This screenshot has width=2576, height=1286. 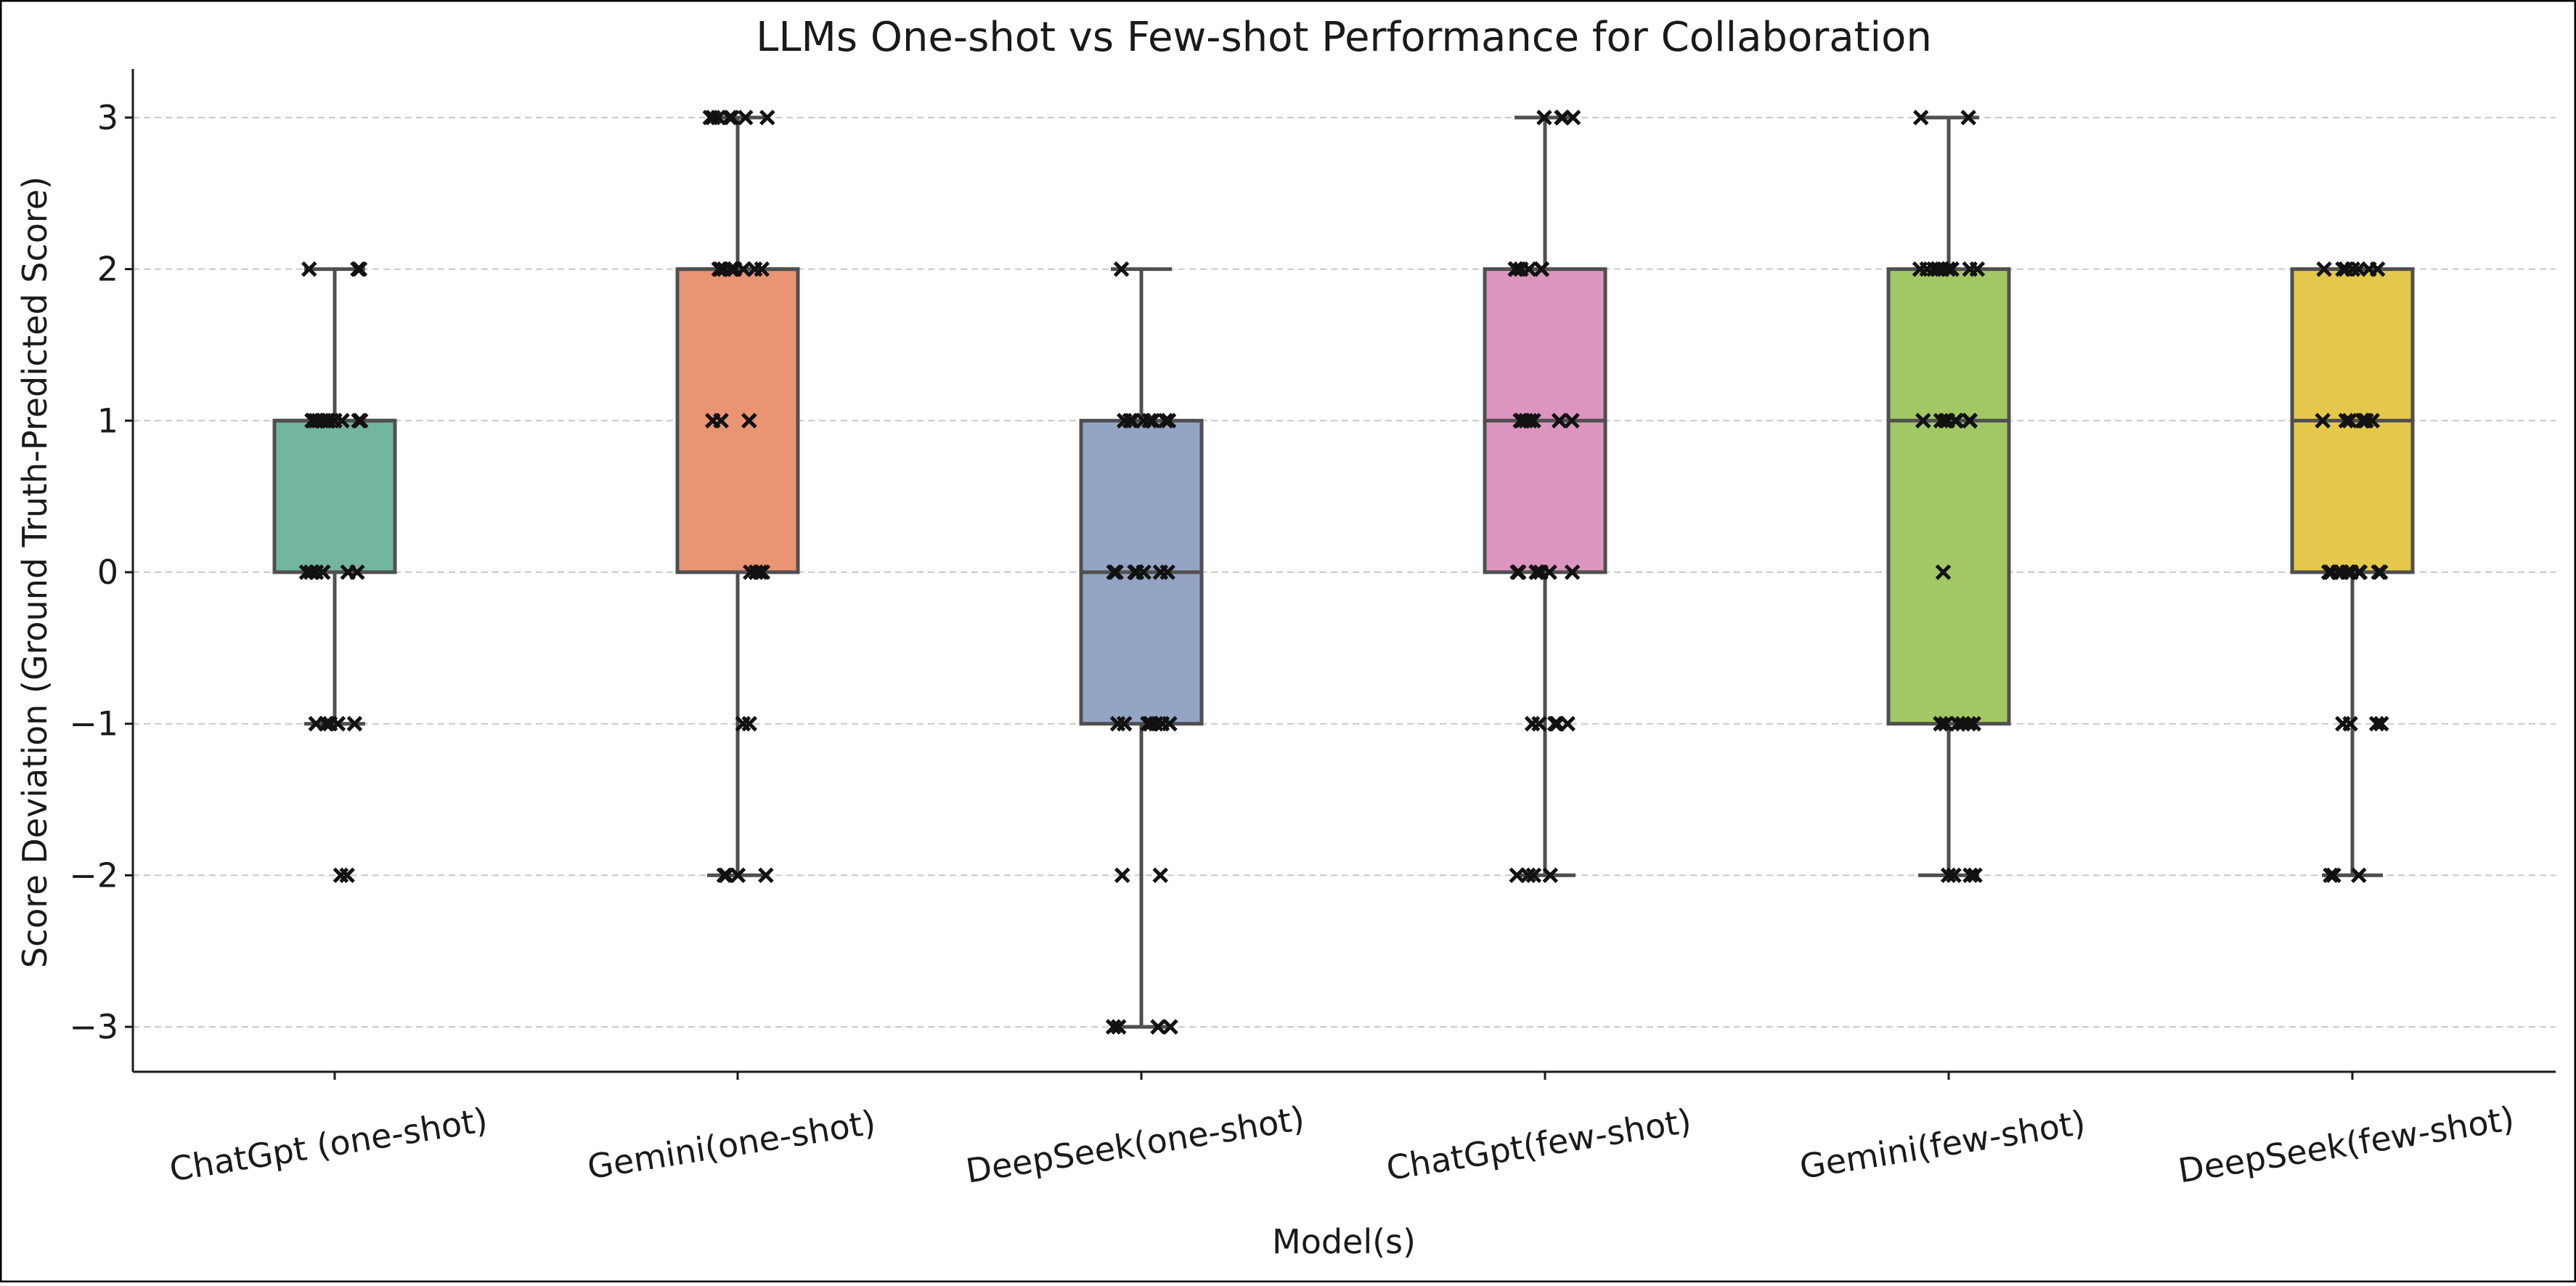 I want to click on y-tick-label: 1, so click(x=107, y=420).